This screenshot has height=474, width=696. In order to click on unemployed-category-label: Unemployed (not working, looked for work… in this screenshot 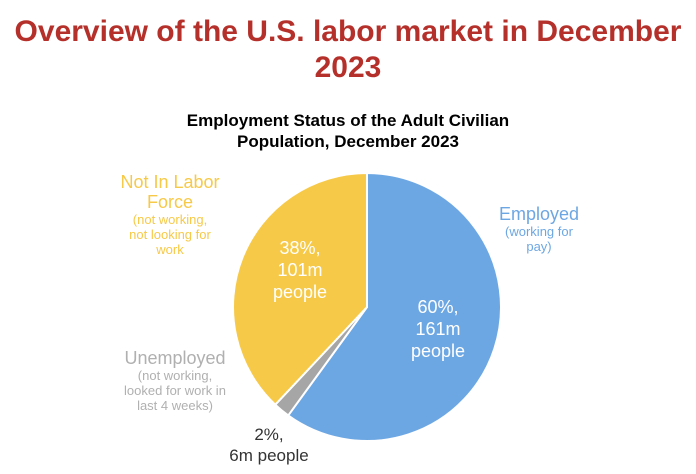, I will do `click(175, 380)`.